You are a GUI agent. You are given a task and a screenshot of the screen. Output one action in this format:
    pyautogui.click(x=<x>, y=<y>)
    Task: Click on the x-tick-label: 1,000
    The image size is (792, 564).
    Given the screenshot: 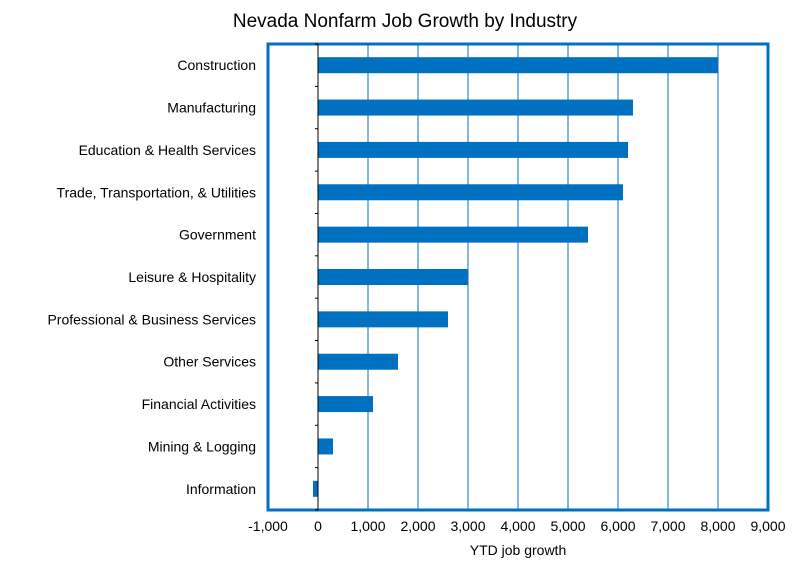 What is the action you would take?
    pyautogui.click(x=367, y=526)
    